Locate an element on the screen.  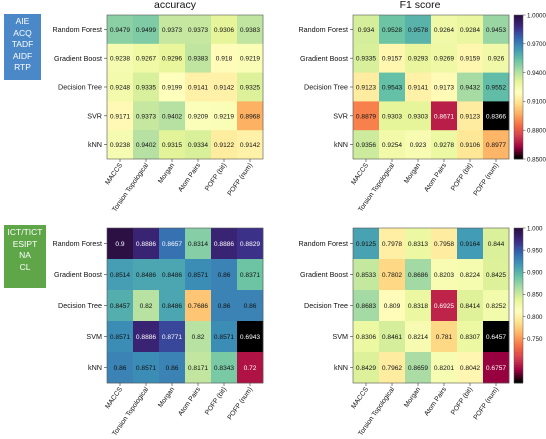
cell-value-label: 0.9552 is located at coordinates (496, 88).